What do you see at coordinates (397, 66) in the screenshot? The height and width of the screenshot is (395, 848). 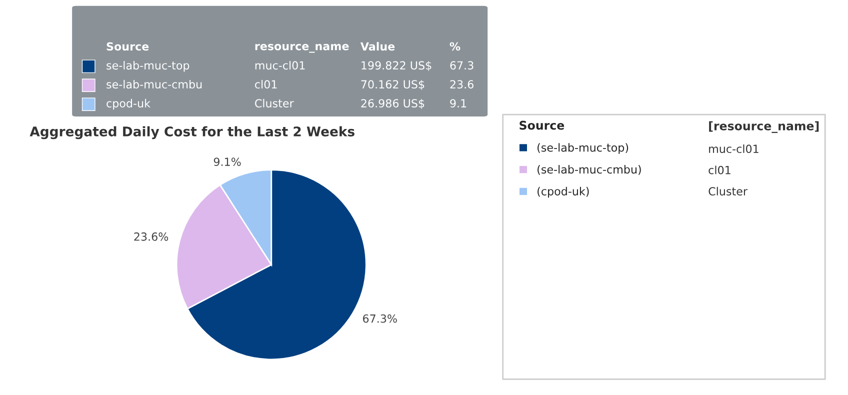 I see `text: 199.822 US$` at bounding box center [397, 66].